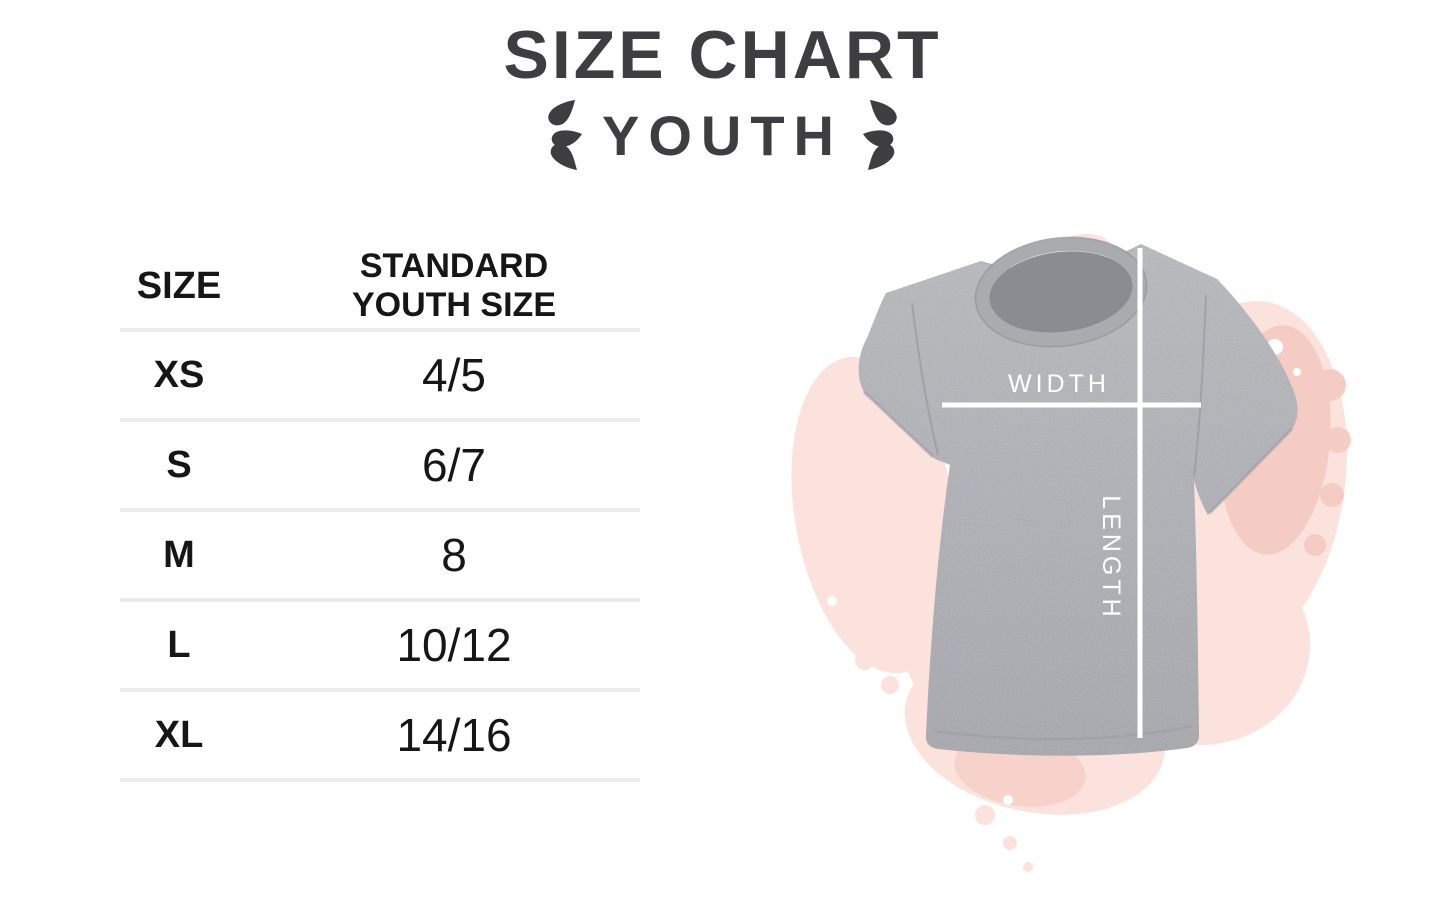 This screenshot has height=920, width=1445. I want to click on table-row: S 6/7, so click(380, 467).